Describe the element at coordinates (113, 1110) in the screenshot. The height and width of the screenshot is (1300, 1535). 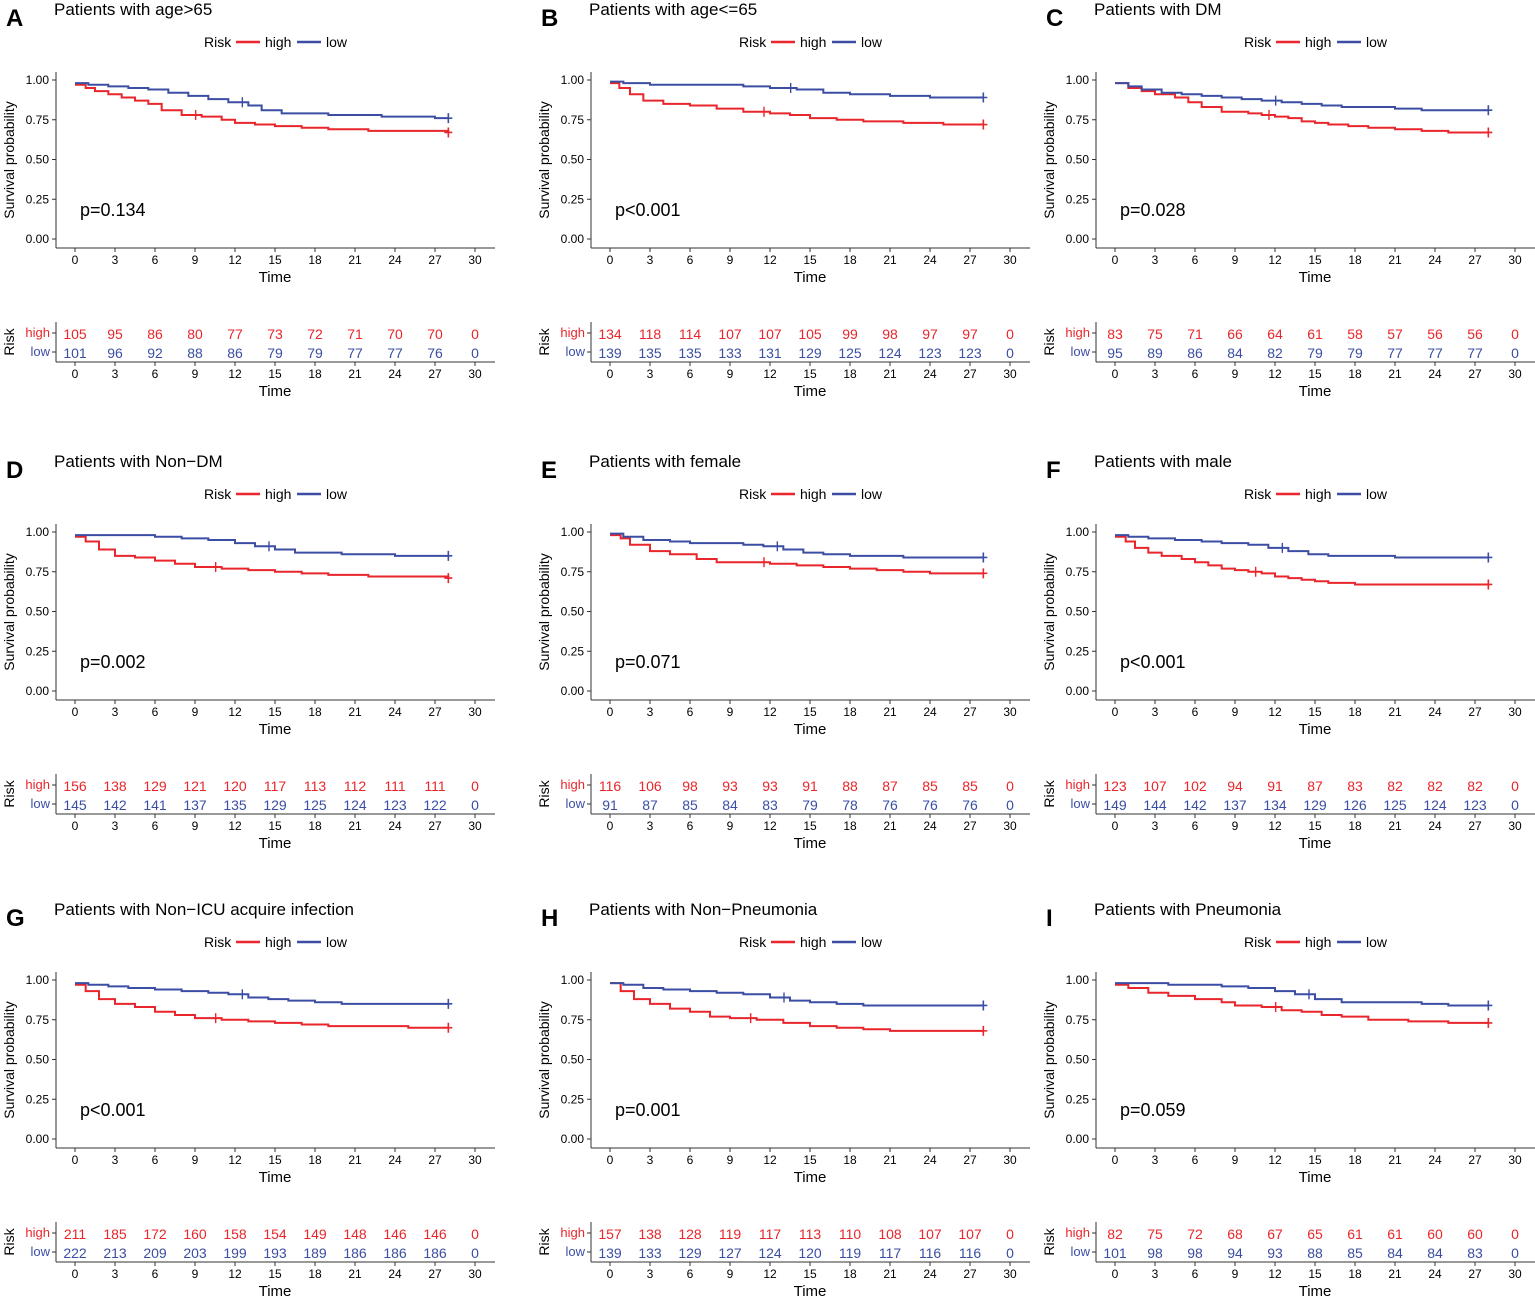
I see `p-value: p<0.001` at that location.